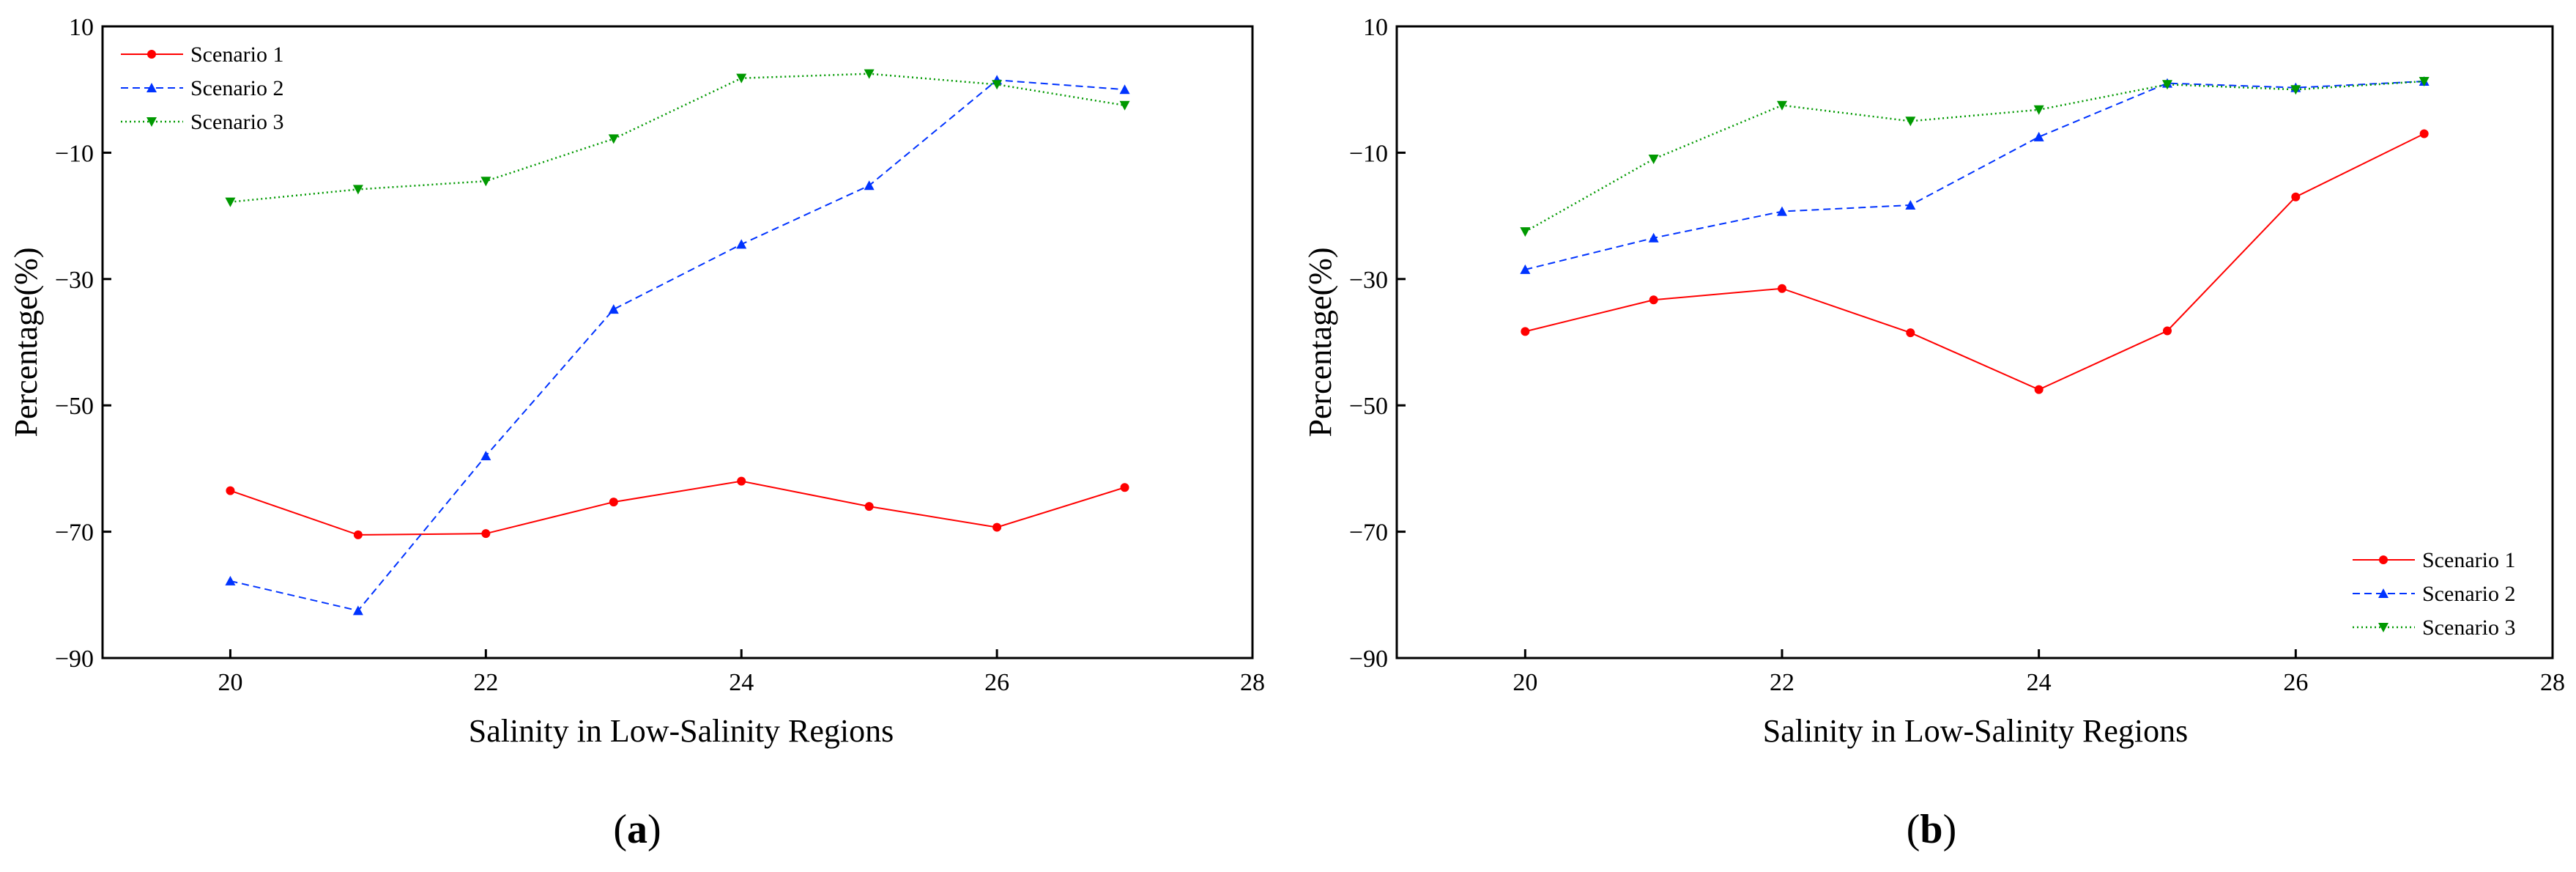  What do you see at coordinates (107, 342) in the screenshot?
I see `y-ticks-a` at bounding box center [107, 342].